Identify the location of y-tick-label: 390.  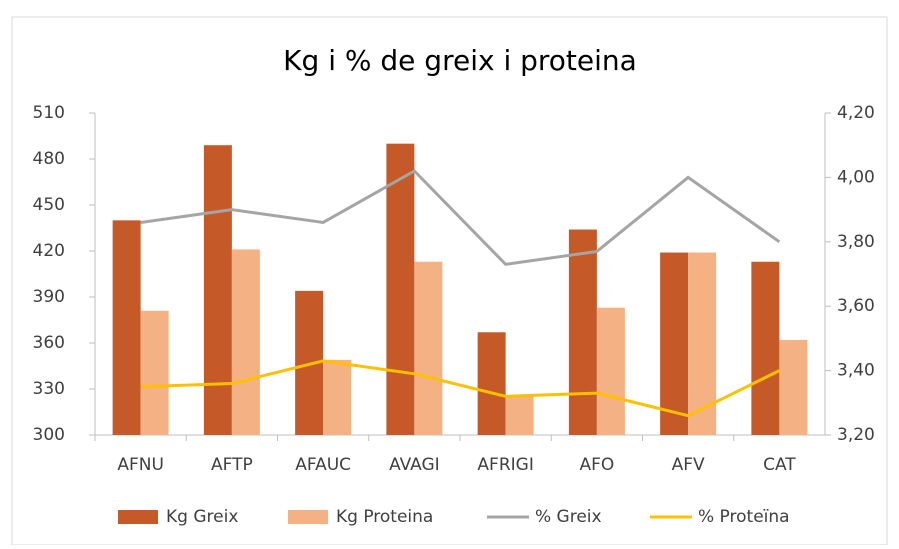
(49, 297).